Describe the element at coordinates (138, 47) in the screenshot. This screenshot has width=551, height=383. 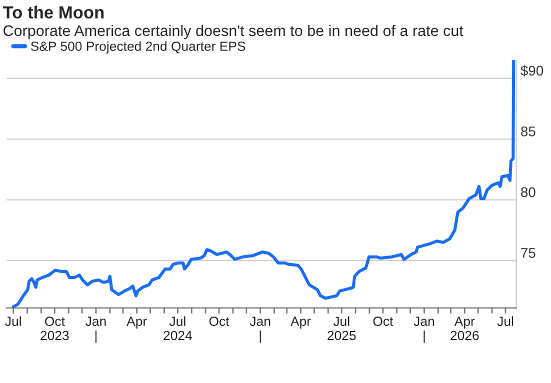
I see `legend-label: S&P 500 Projected 2nd Quarter EPS` at that location.